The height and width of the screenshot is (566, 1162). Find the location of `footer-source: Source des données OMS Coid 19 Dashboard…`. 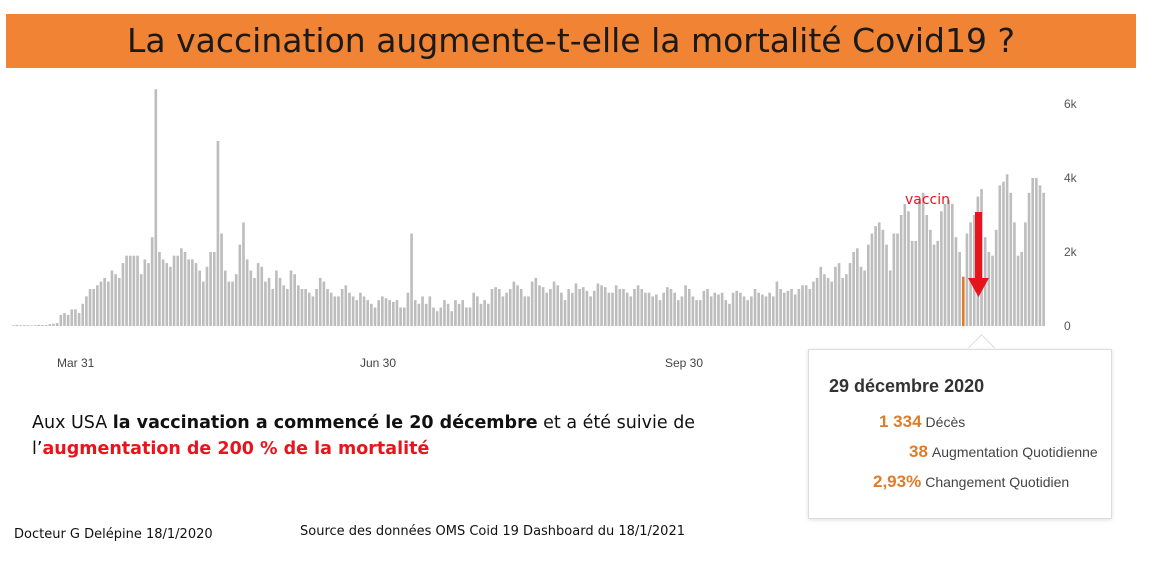

footer-source: Source des données OMS Coid 19 Dashboard… is located at coordinates (492, 531).